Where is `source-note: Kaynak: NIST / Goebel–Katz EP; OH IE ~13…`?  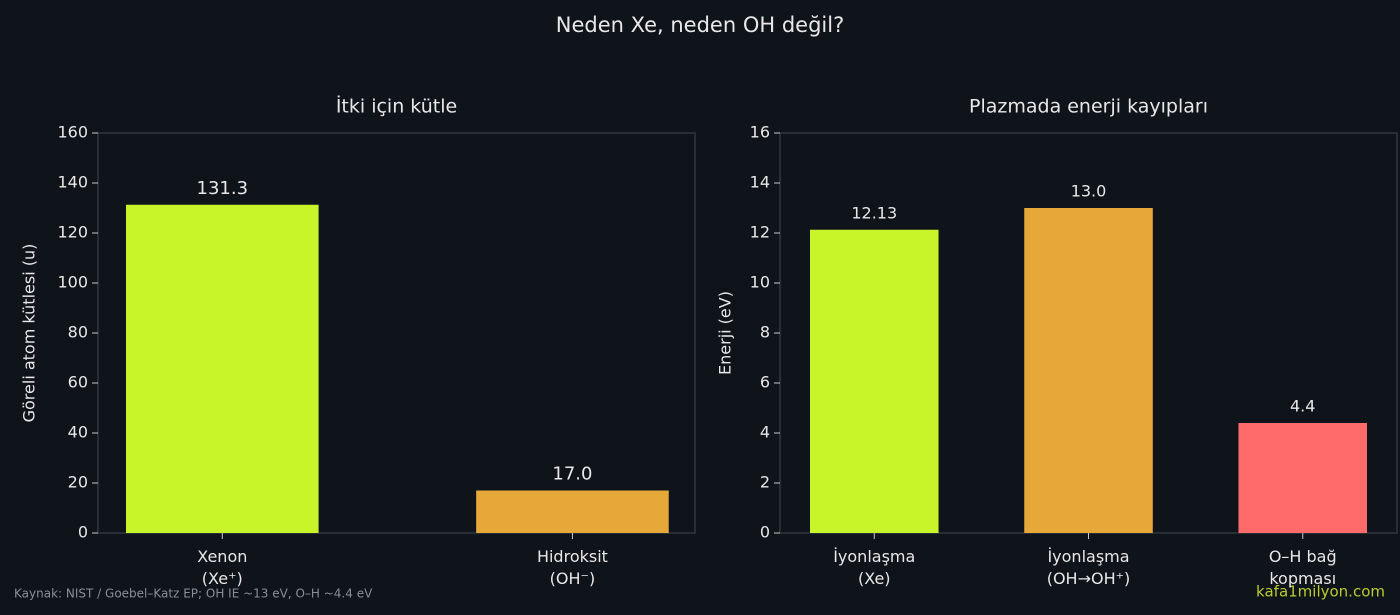
source-note: Kaynak: NIST / Goebel–Katz EP; OH IE ~13… is located at coordinates (193, 594).